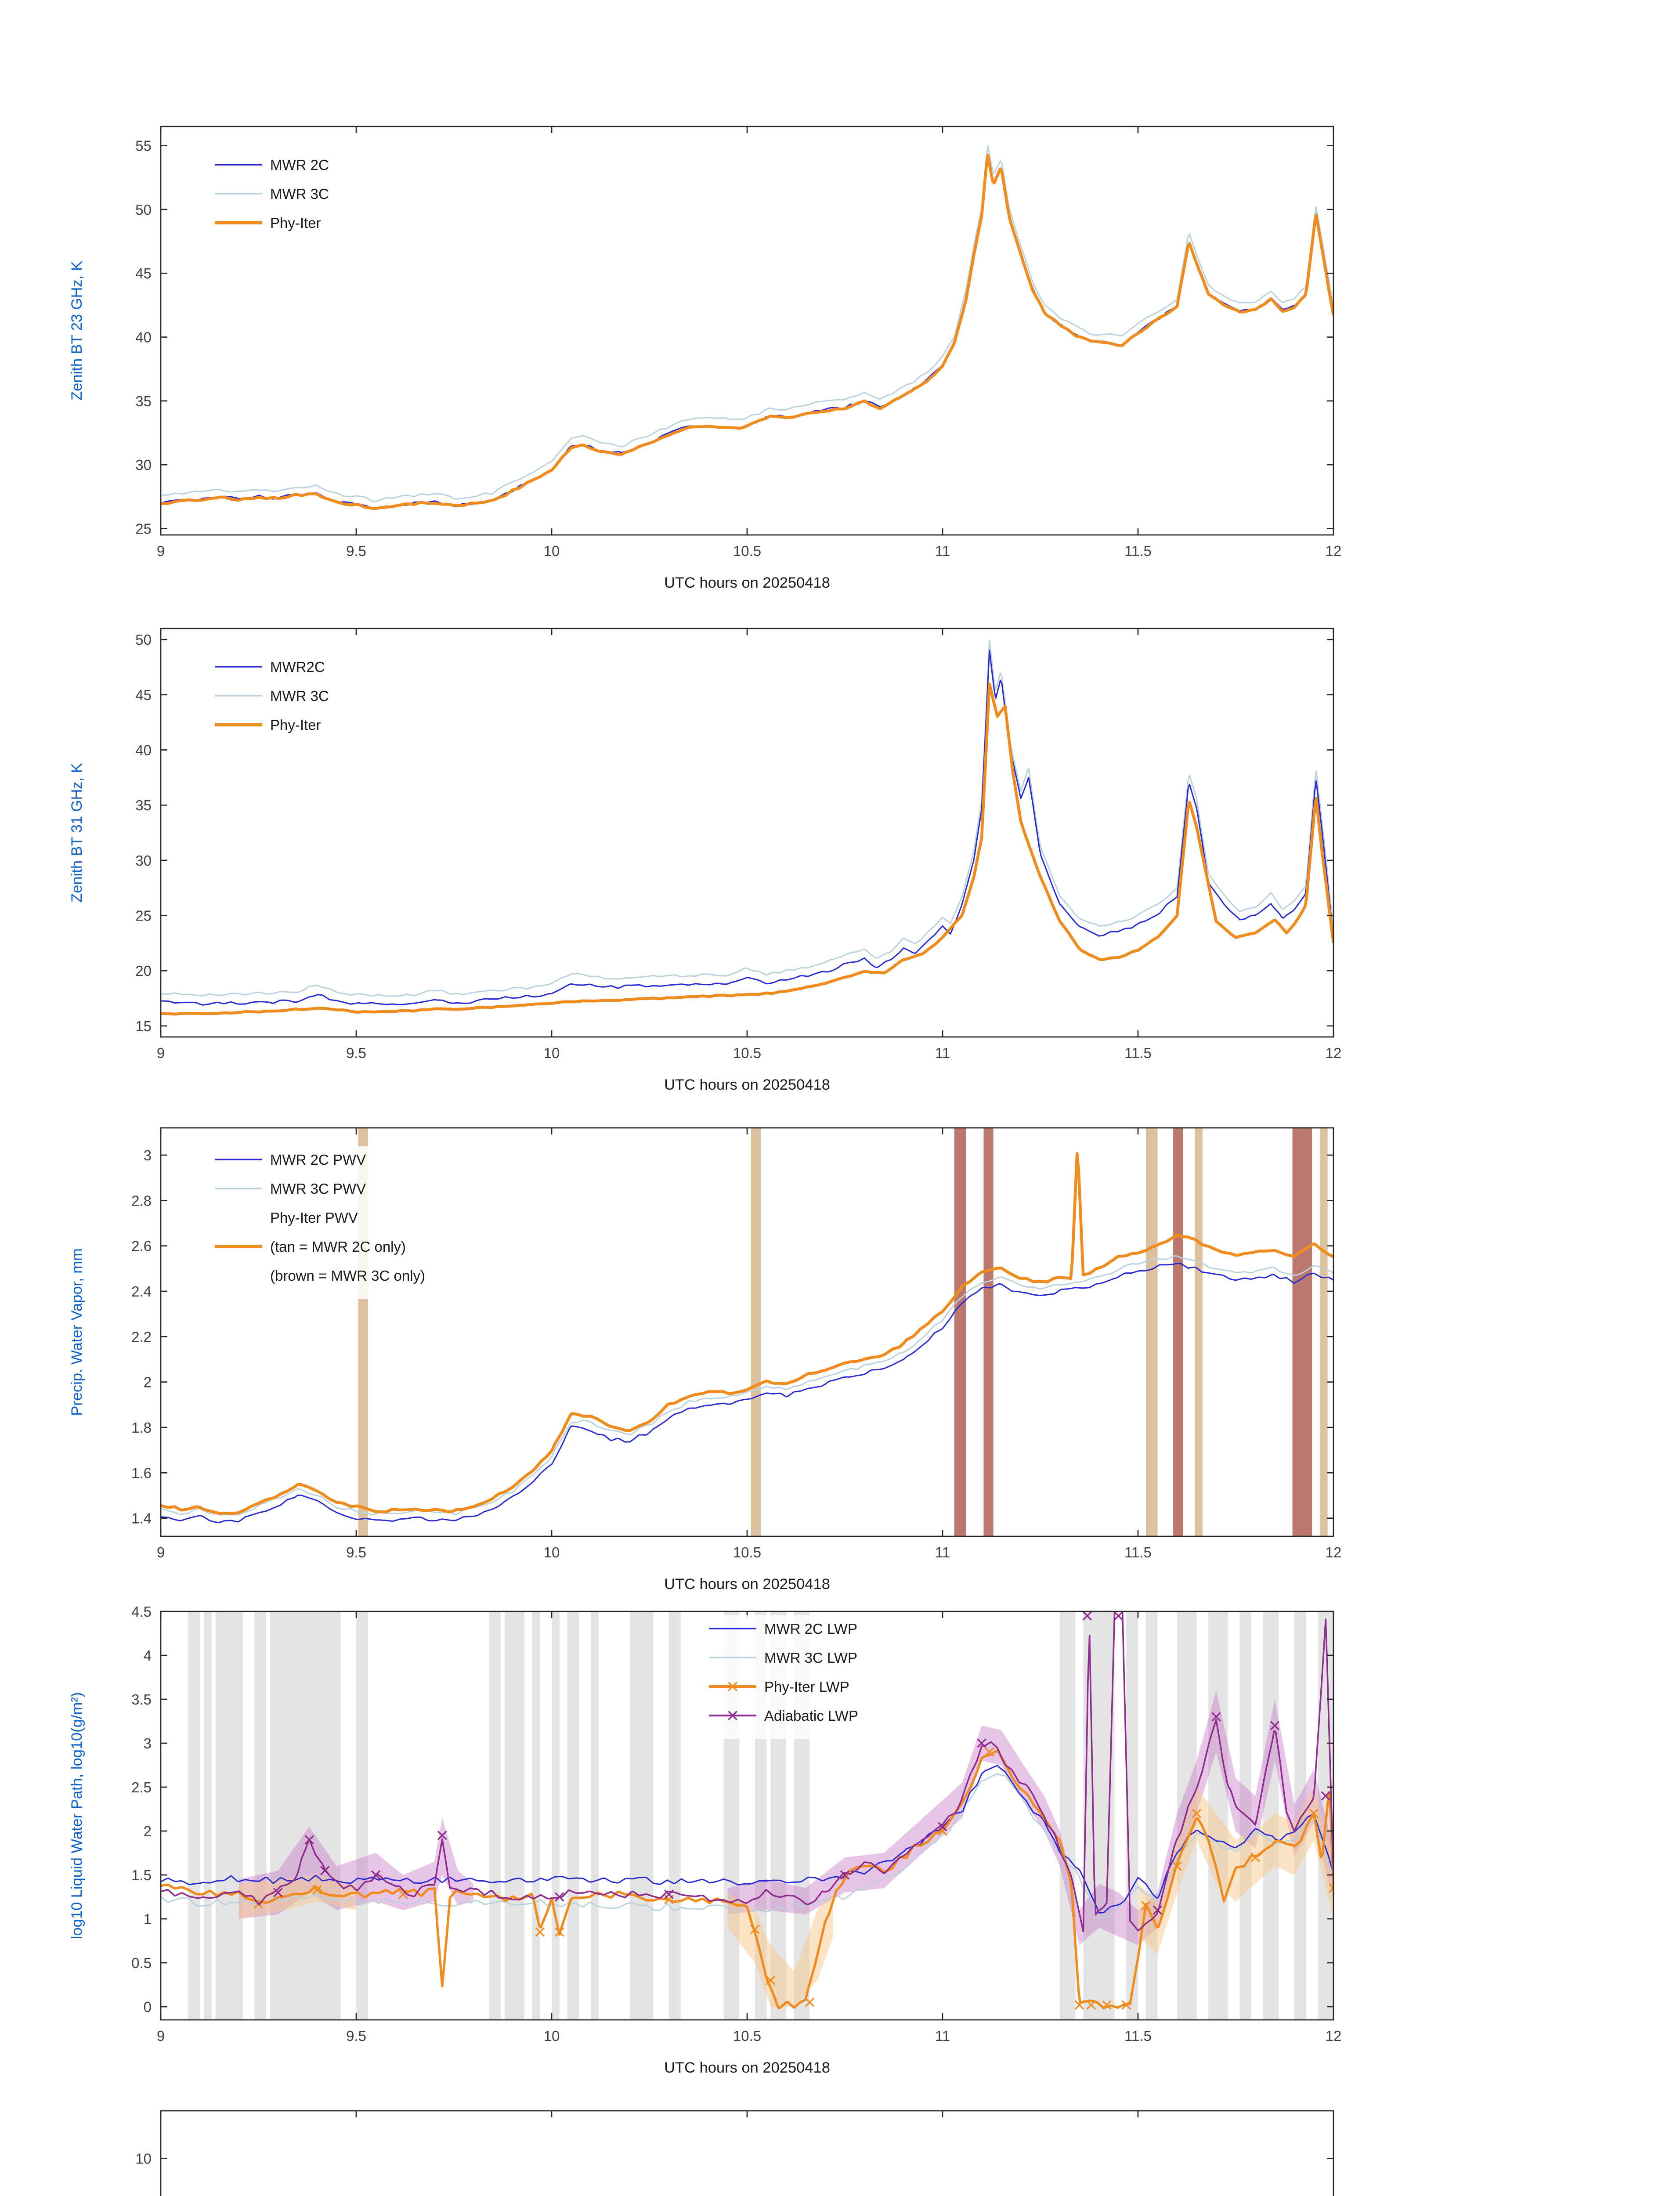  What do you see at coordinates (142, 1518) in the screenshot?
I see `y-tick-label: 1.4` at bounding box center [142, 1518].